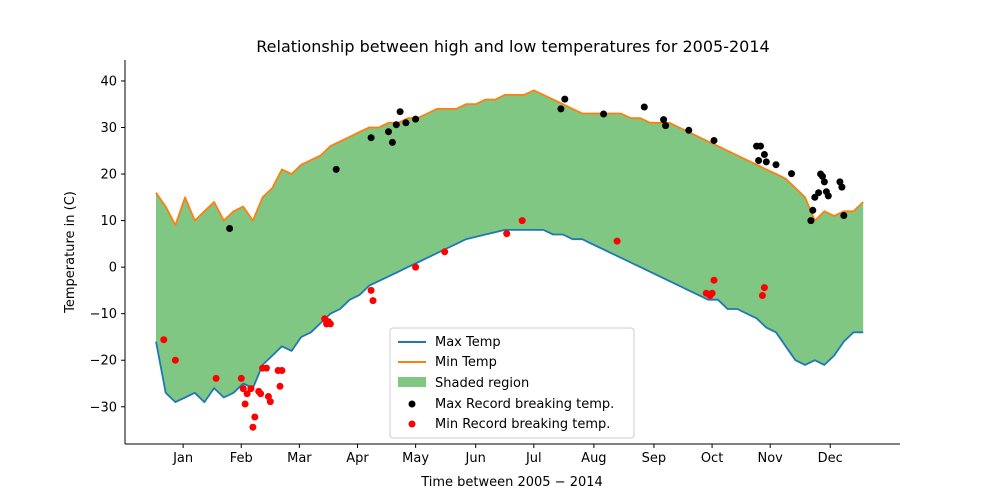 The height and width of the screenshot is (500, 1000). I want to click on x-tick-label: Jun, so click(475, 458).